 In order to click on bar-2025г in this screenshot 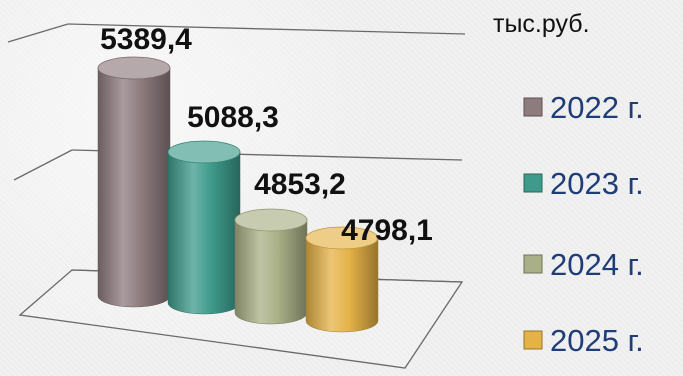, I will do `click(342, 285)`.